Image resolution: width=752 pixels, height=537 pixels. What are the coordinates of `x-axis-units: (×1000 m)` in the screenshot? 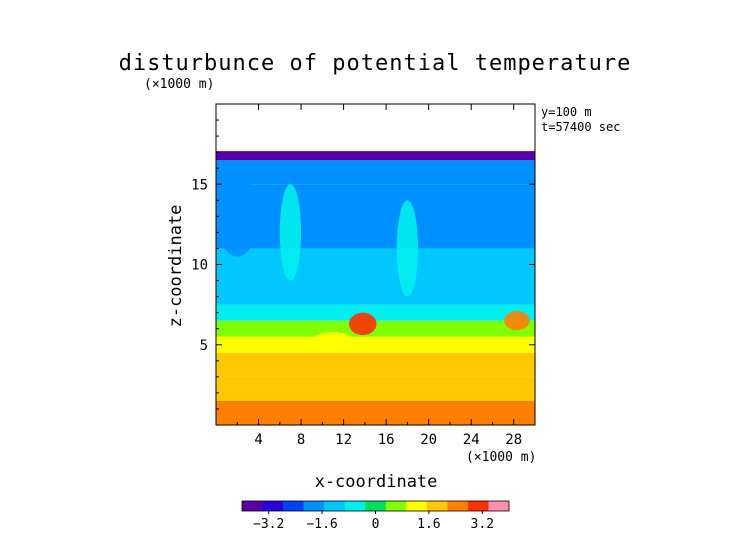 It's located at (501, 457).